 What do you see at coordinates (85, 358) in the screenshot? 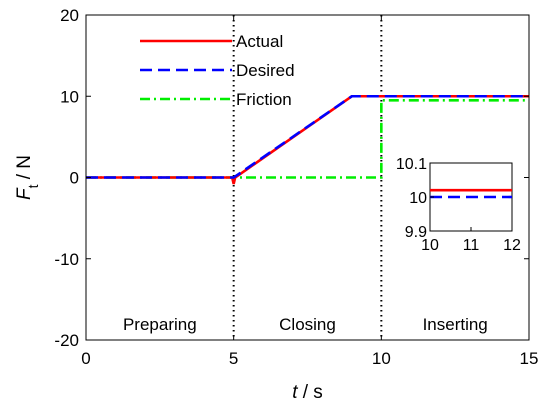
I see `x-tick-label: 0` at bounding box center [85, 358].